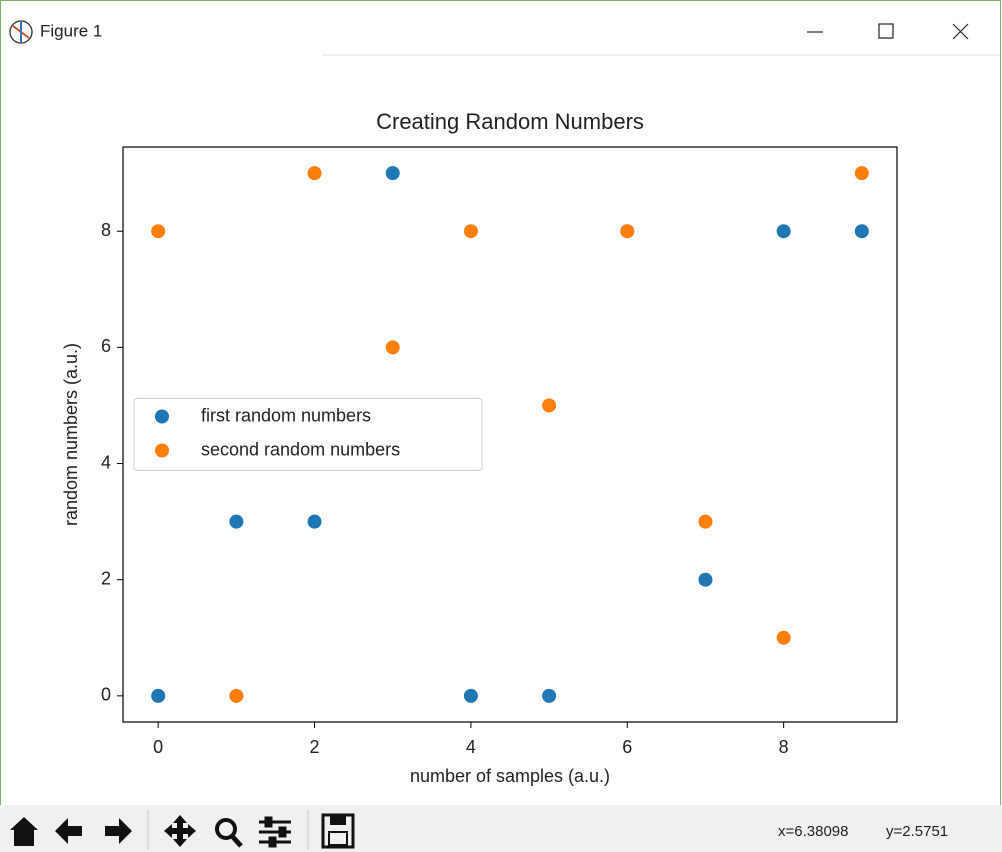 This screenshot has height=852, width=1002. I want to click on y-tick-label: 6, so click(106, 346).